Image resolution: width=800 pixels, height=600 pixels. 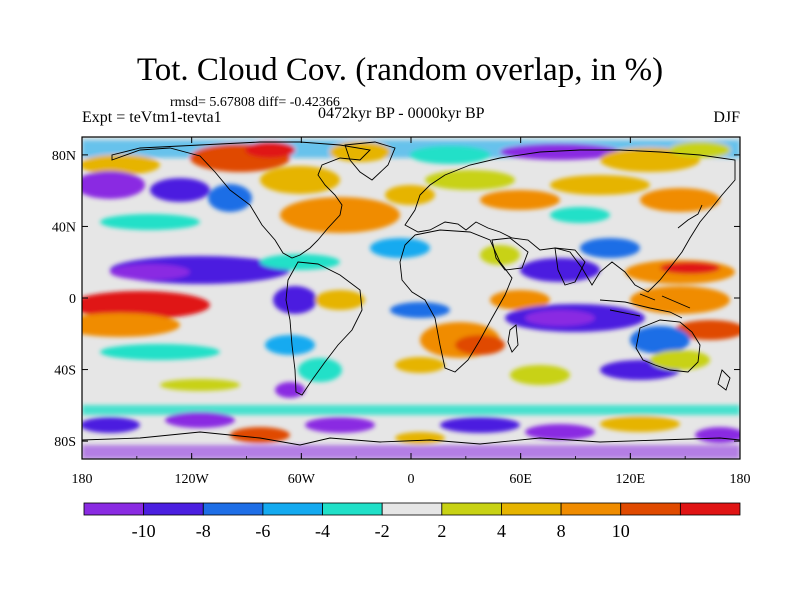 What do you see at coordinates (412, 521) in the screenshot?
I see `colorbar: -10 -8 -6 -4 -2 2 4 8 10` at bounding box center [412, 521].